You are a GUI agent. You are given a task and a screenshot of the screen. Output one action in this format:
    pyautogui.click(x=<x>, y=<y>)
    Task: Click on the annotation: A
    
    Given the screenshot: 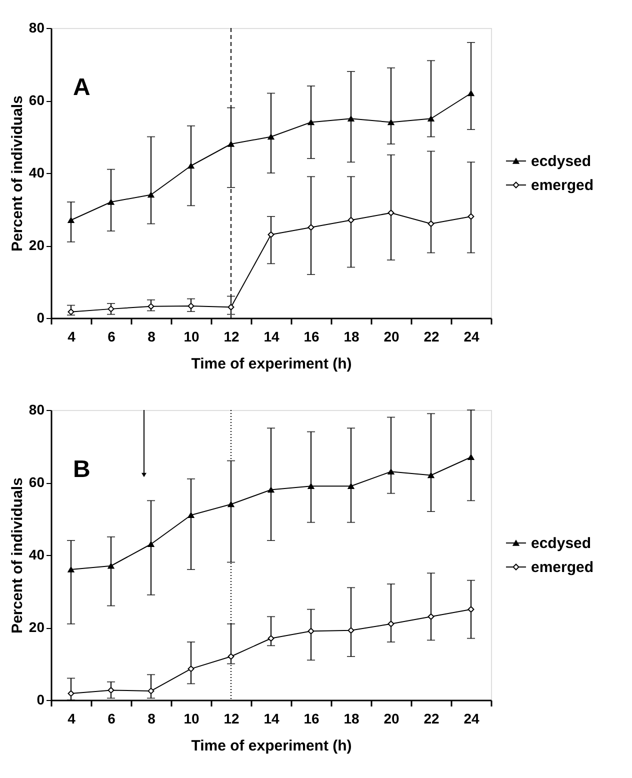 What is the action you would take?
    pyautogui.click(x=81, y=87)
    